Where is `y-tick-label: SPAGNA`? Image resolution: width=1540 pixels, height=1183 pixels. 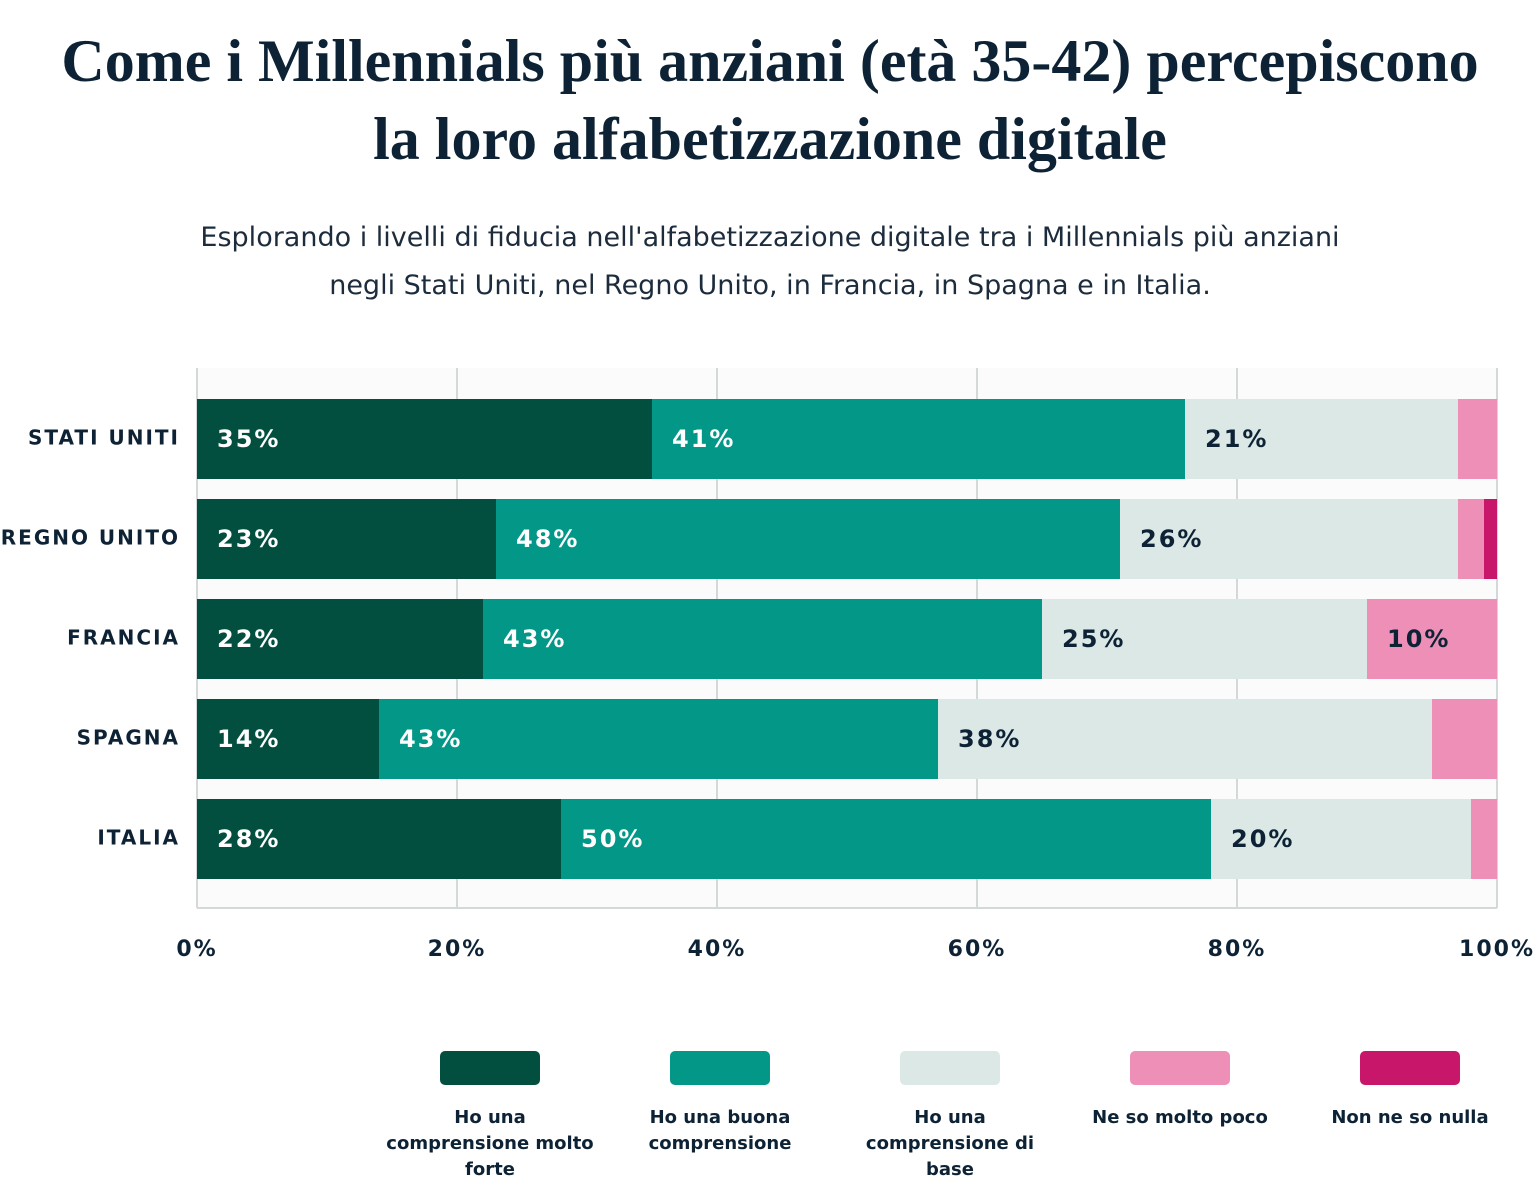 y-tick-label: SPAGNA is located at coordinates (128, 738).